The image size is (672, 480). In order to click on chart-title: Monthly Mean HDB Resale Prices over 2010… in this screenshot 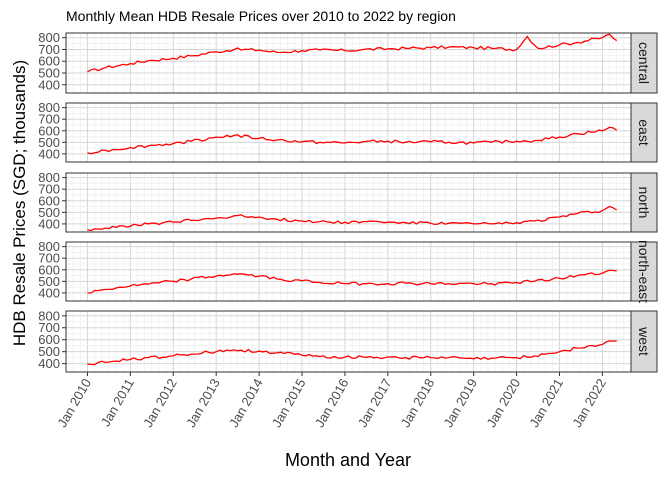, I will do `click(261, 16)`.